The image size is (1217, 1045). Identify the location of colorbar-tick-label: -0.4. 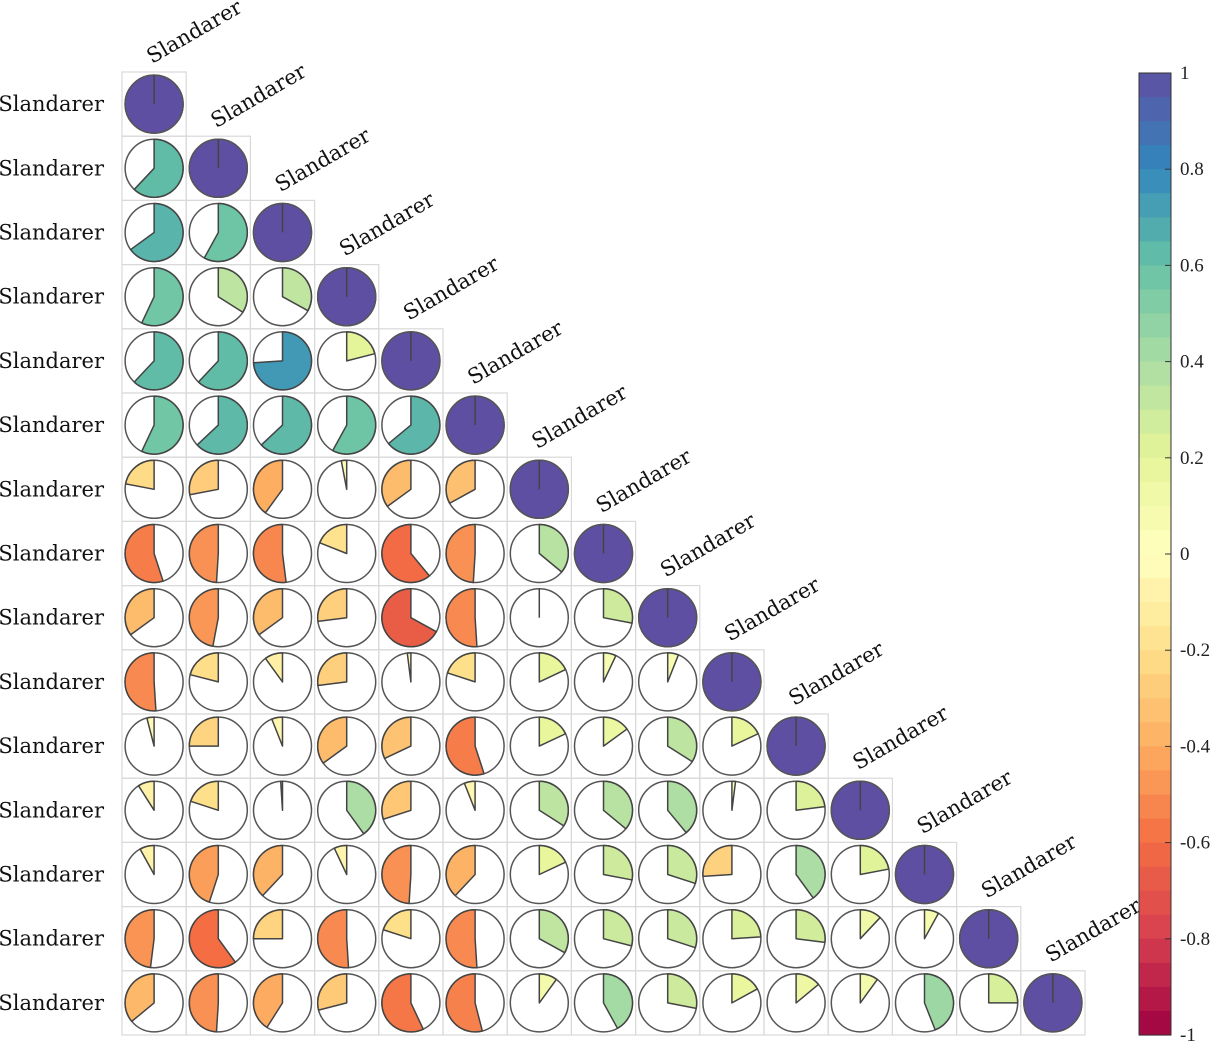
(1195, 746).